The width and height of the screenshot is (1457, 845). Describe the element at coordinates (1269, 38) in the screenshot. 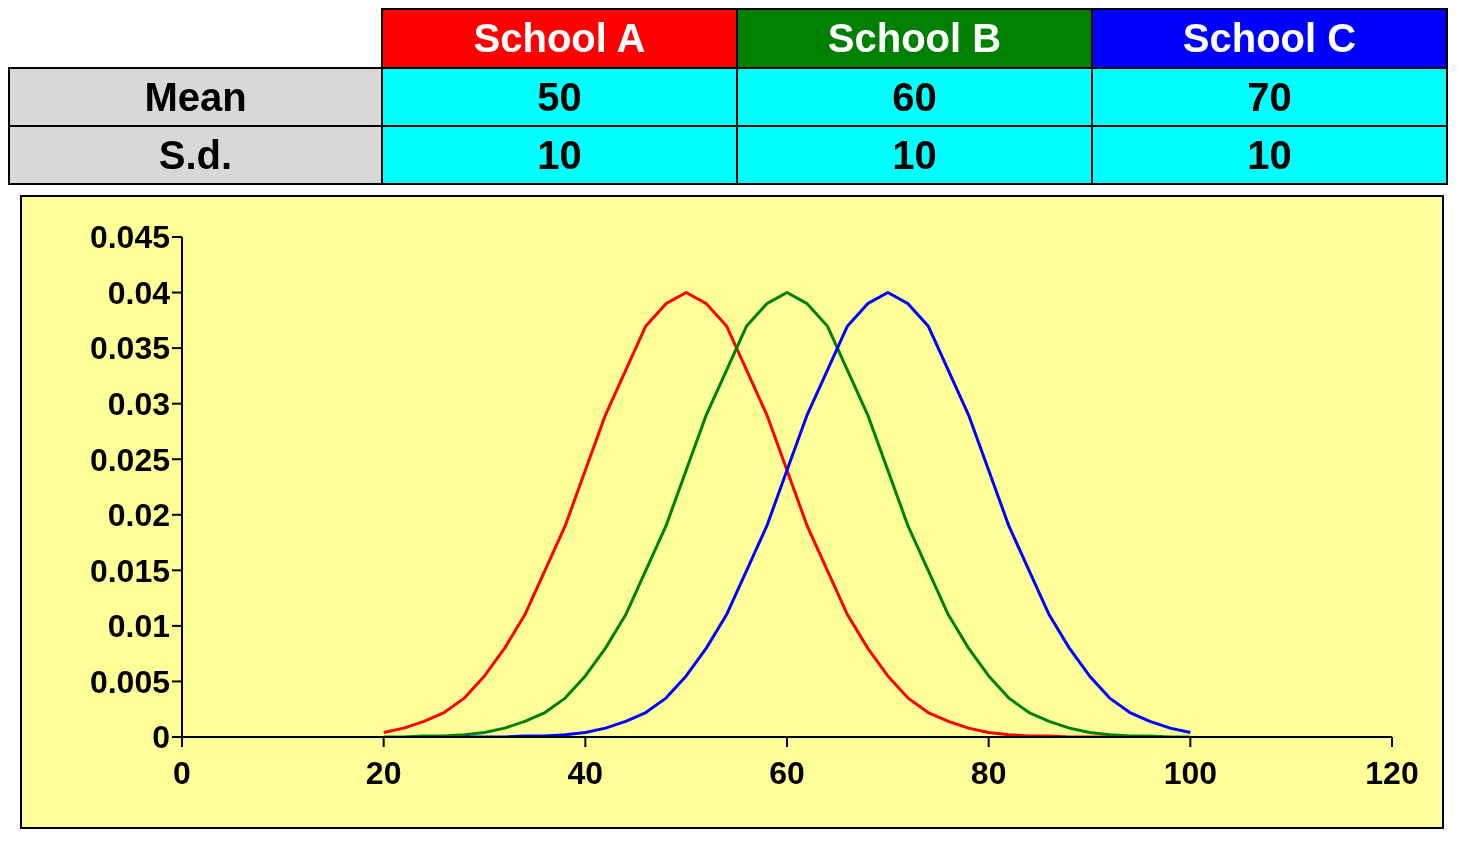

I see `text: School C` at that location.